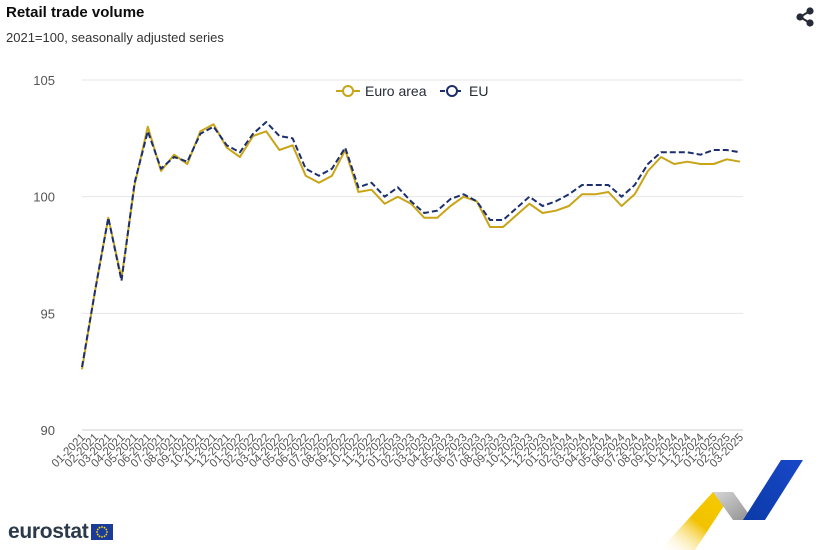  Describe the element at coordinates (478, 91) in the screenshot. I see `legend-label: EU` at that location.